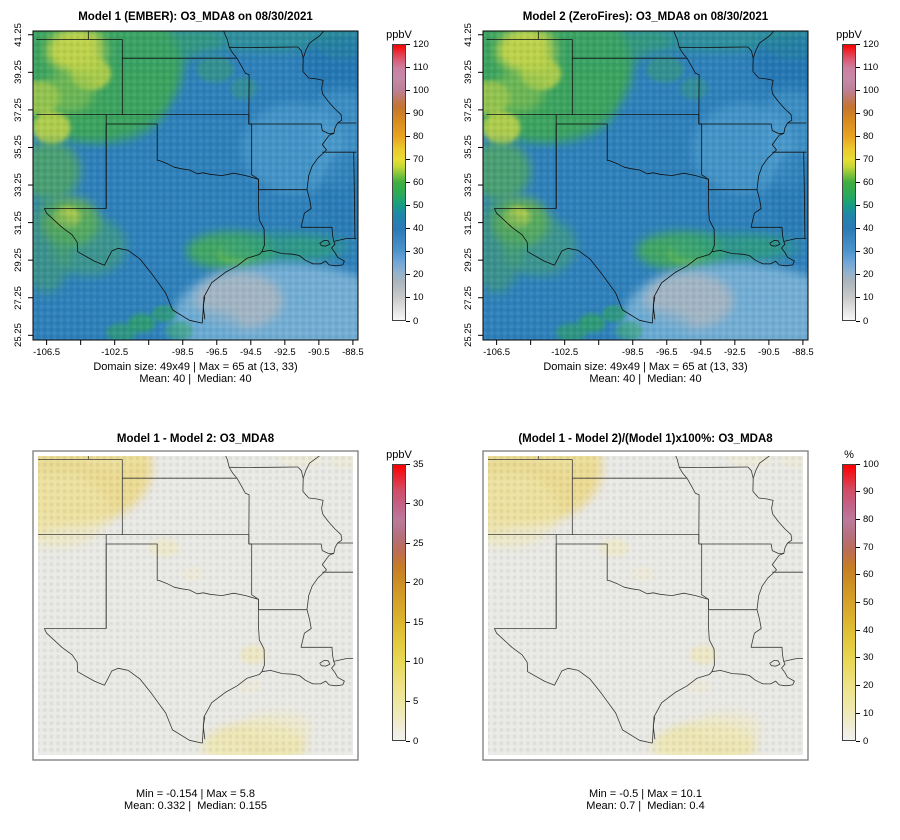  I want to click on stats-line-2: Mean: 0.332 | Median: 0.155, so click(195, 806).